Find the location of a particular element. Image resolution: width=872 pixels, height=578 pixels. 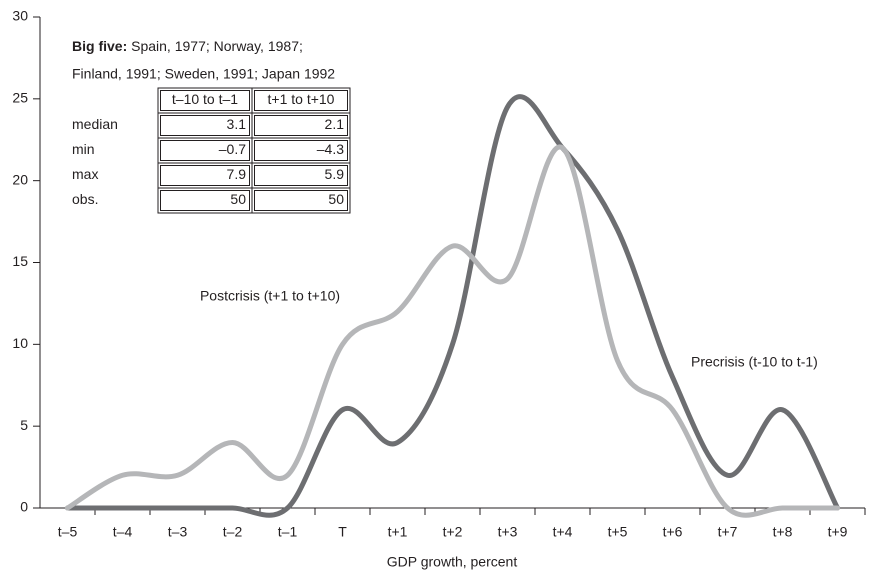

series-label: Precrisis (t-10 to t-1) is located at coordinates (754, 362).